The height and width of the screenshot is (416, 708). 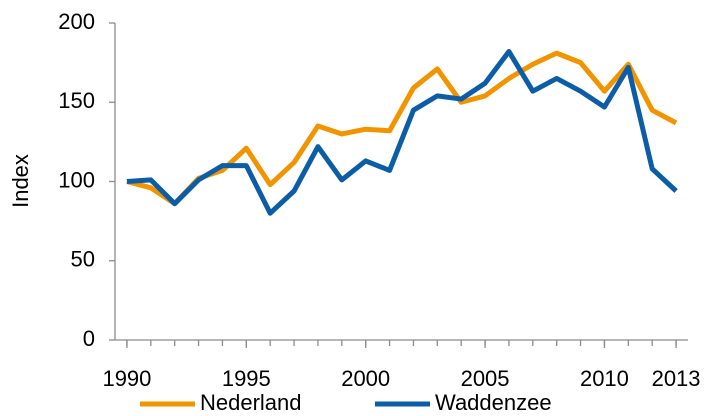 What do you see at coordinates (76, 100) in the screenshot?
I see `y-tick-label: 150` at bounding box center [76, 100].